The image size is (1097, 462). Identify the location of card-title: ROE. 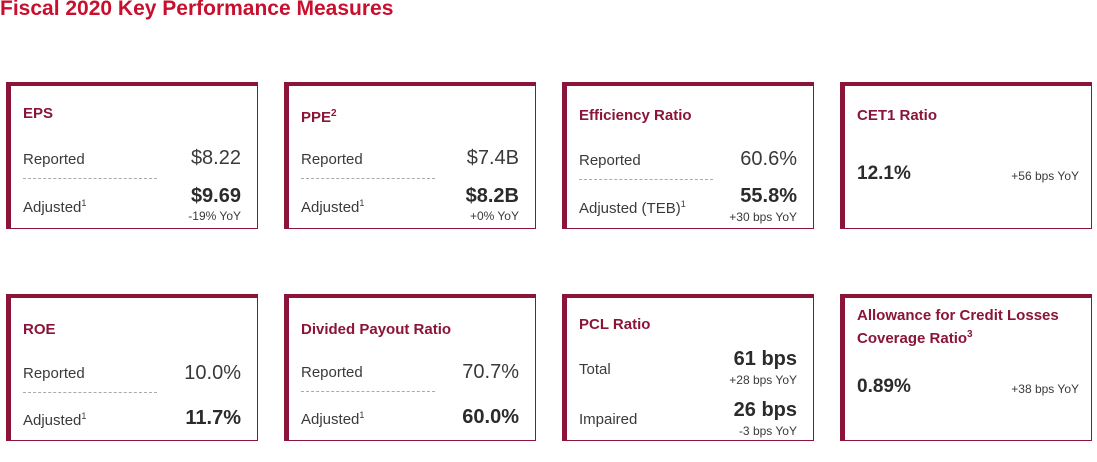
(39, 329).